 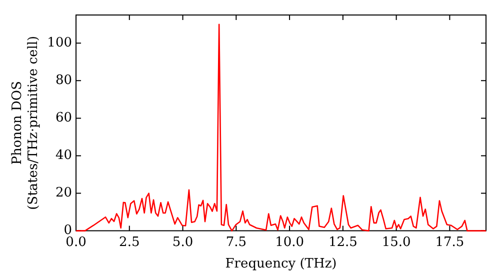 I want to click on x-axis-title: Frequency (THz), so click(x=281, y=264).